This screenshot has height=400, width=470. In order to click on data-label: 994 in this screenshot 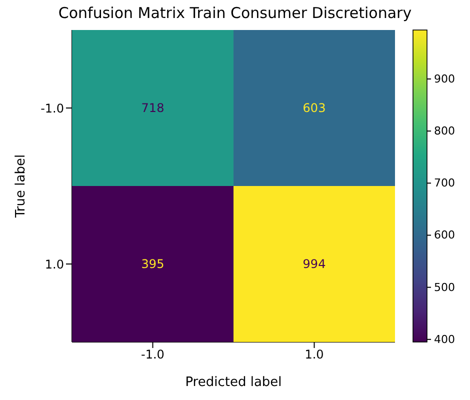, I will do `click(314, 264)`.